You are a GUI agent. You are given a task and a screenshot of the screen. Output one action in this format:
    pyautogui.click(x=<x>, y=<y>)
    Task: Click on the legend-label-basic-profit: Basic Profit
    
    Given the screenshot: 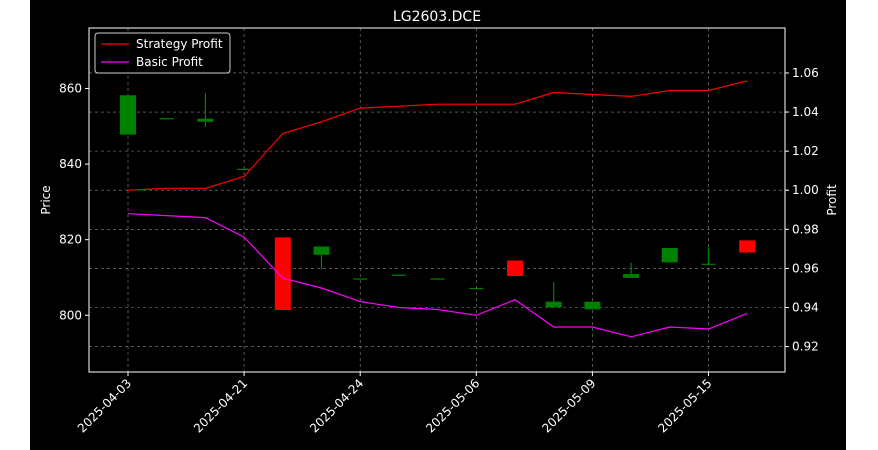 What is the action you would take?
    pyautogui.click(x=169, y=62)
    